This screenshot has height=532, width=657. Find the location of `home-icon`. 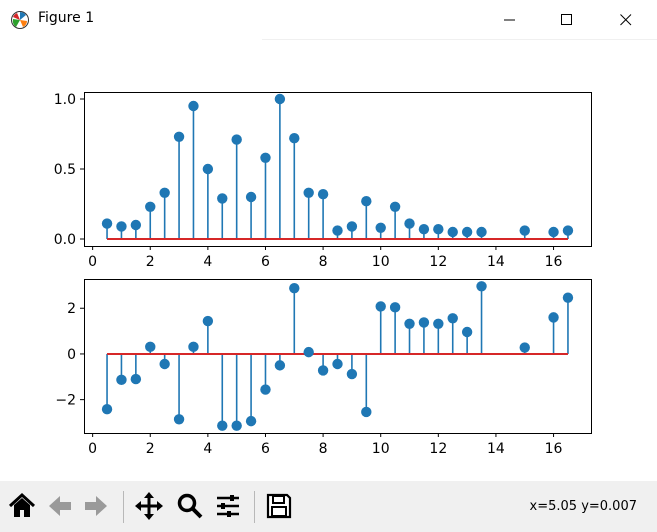

home-icon is located at coordinates (22, 504).